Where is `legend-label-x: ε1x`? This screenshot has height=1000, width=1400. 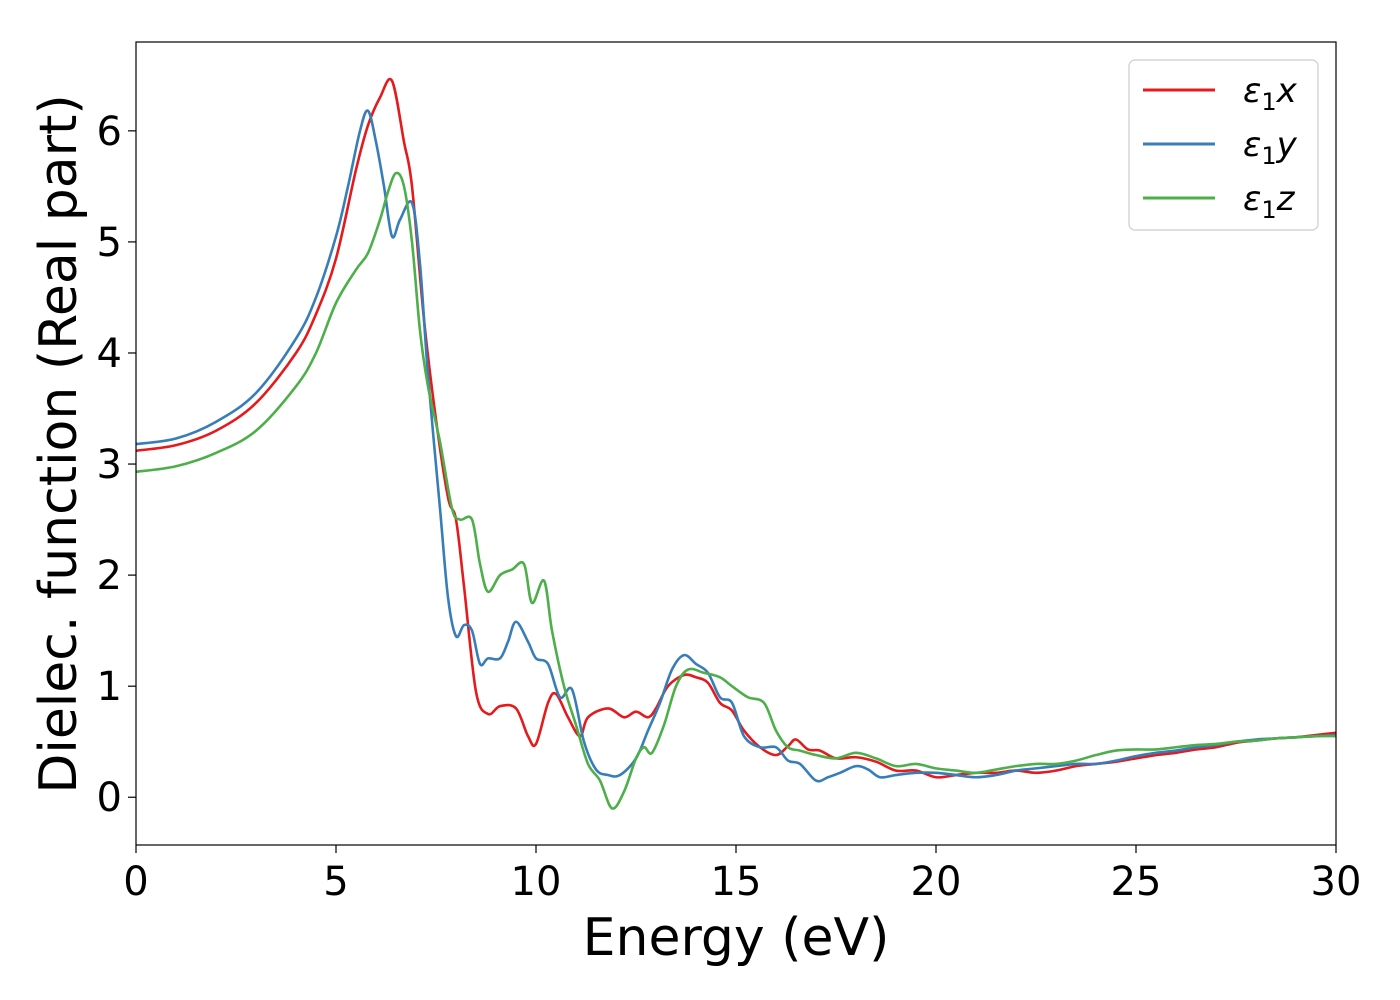 legend-label-x: ε1x is located at coordinates (1270, 93).